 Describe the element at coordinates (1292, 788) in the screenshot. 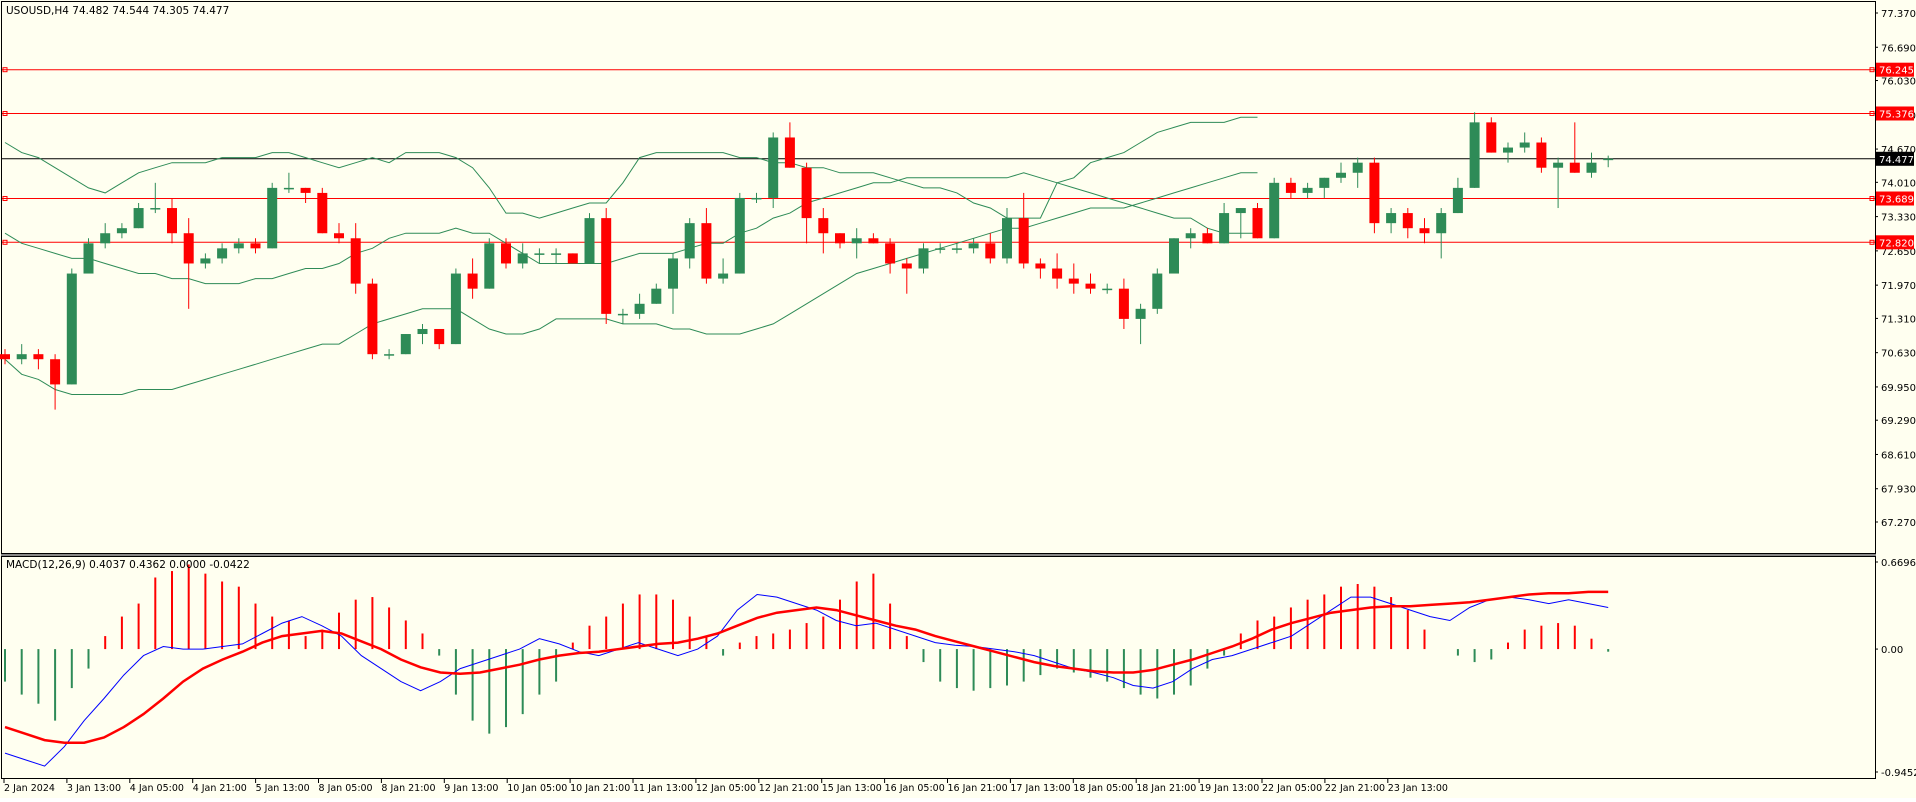

I see `x-tick-label: 22 Jan 05:00` at that location.